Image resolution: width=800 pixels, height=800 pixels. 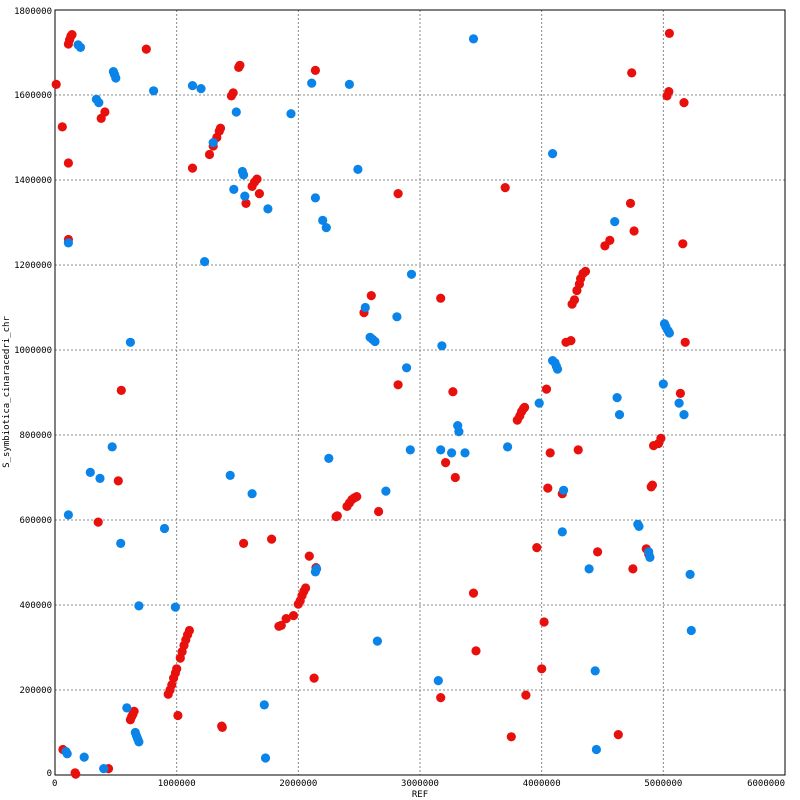 I want to click on y-tick-label: 1200000, so click(x=33, y=266).